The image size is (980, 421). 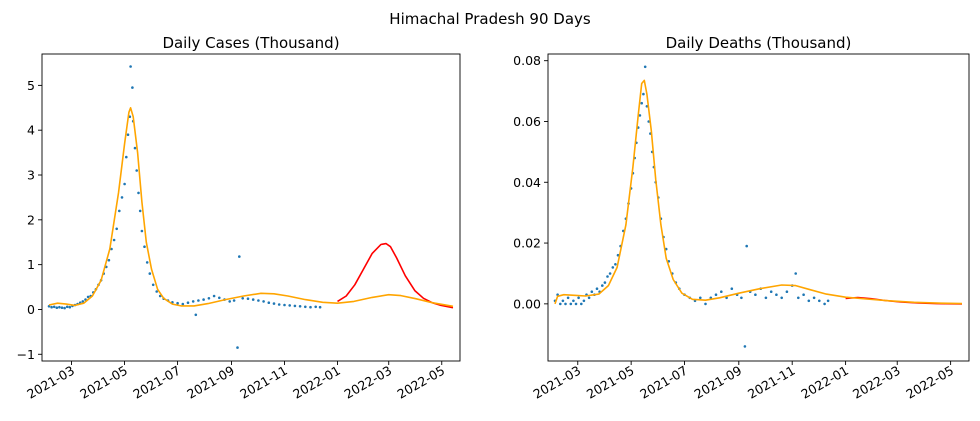 I want to click on y-tick-label: 0, so click(x=31, y=309).